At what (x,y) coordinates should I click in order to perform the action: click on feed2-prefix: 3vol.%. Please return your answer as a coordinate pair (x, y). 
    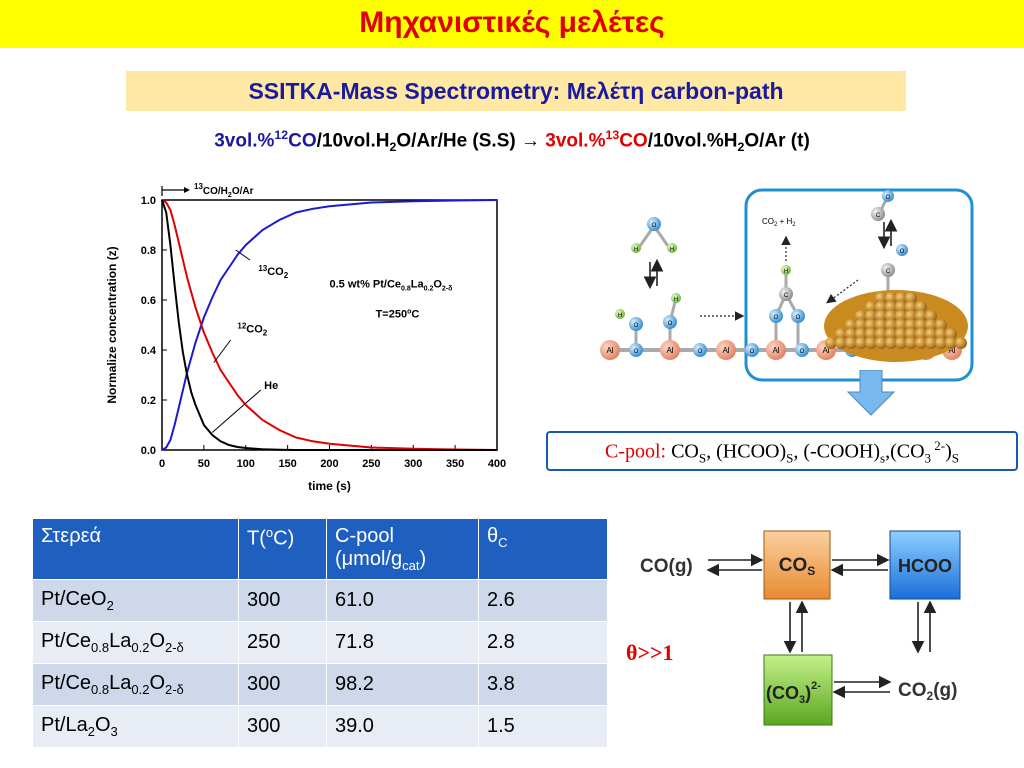
    Looking at the image, I should click on (575, 141).